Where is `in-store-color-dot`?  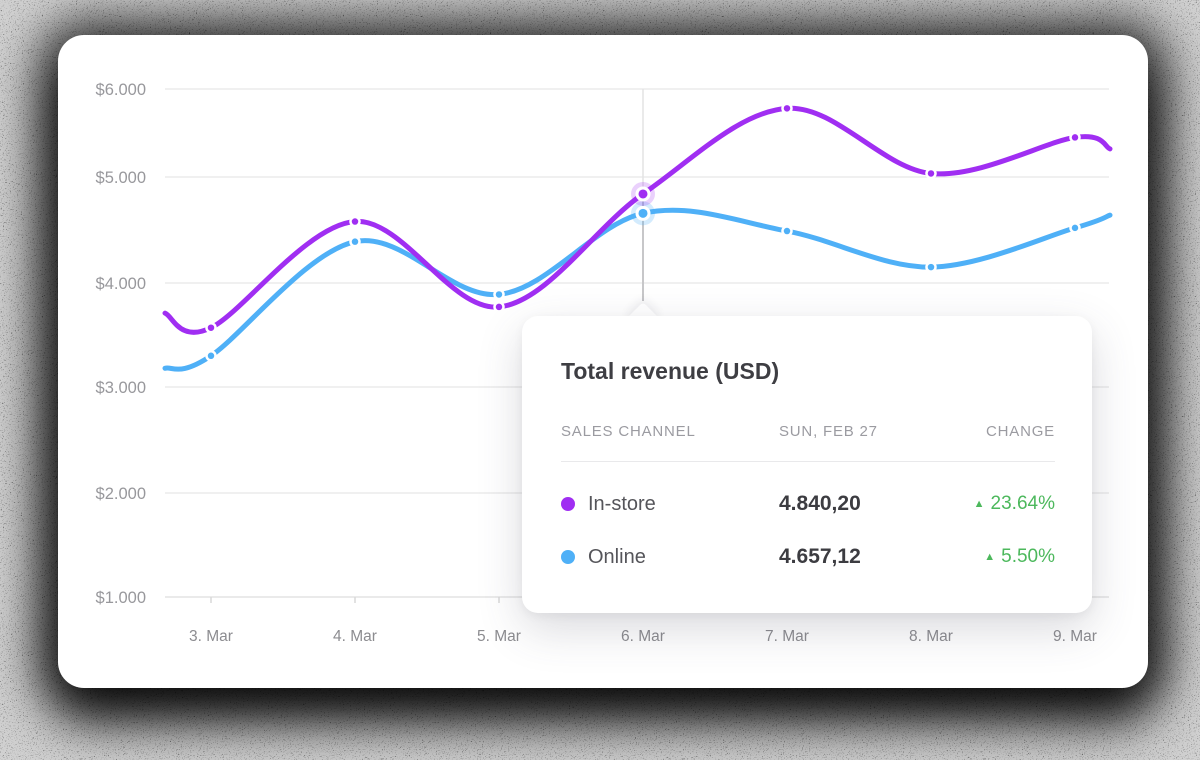
in-store-color-dot is located at coordinates (568, 504).